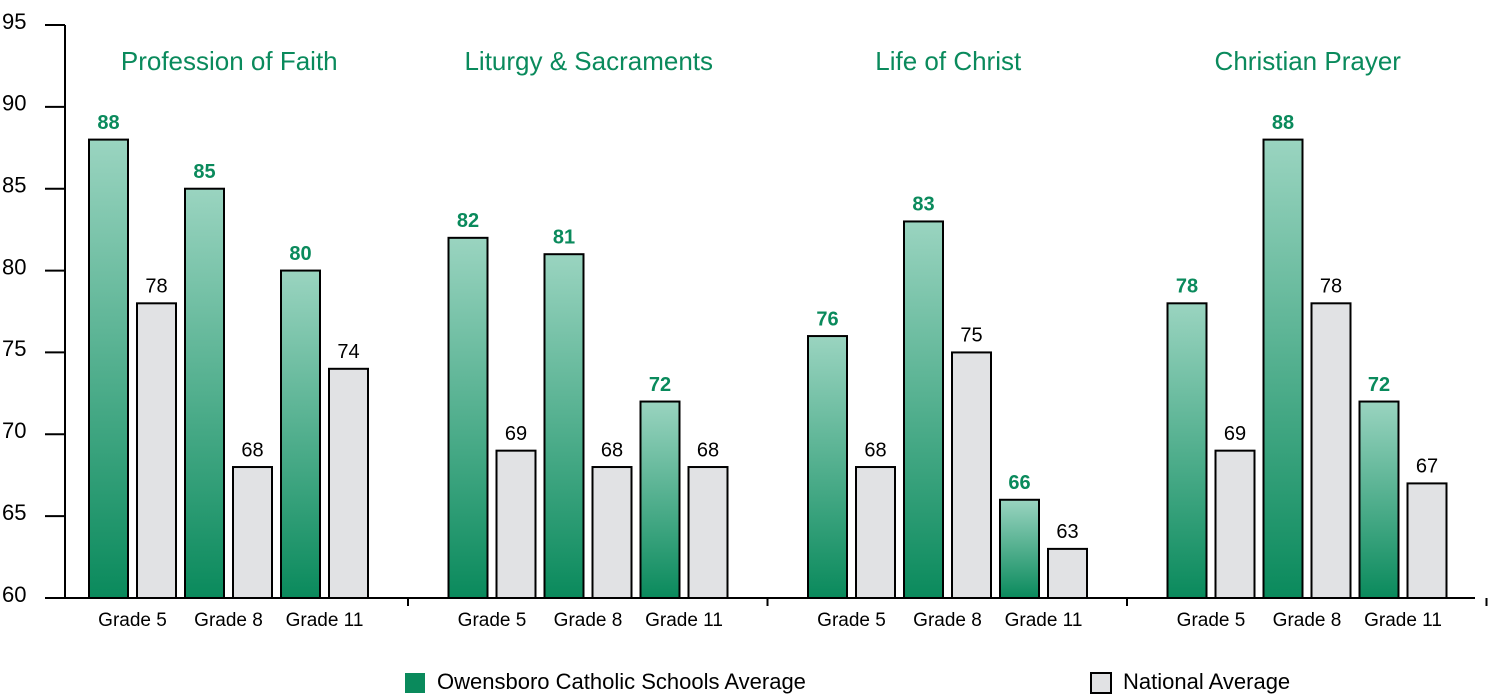 This screenshot has height=694, width=1494. I want to click on value-label: 80, so click(300, 254).